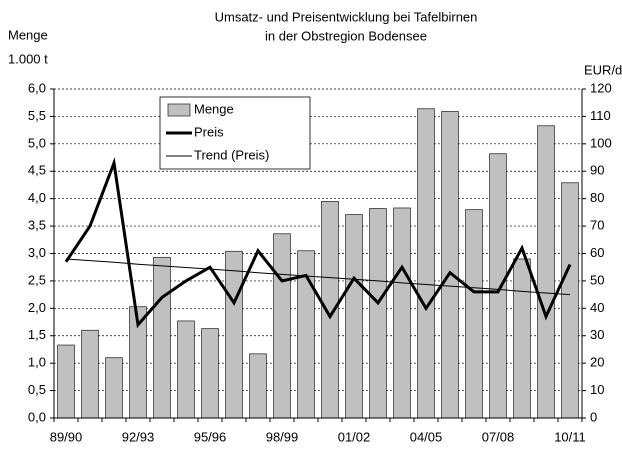  I want to click on y2-tick-label: 50, so click(597, 279).